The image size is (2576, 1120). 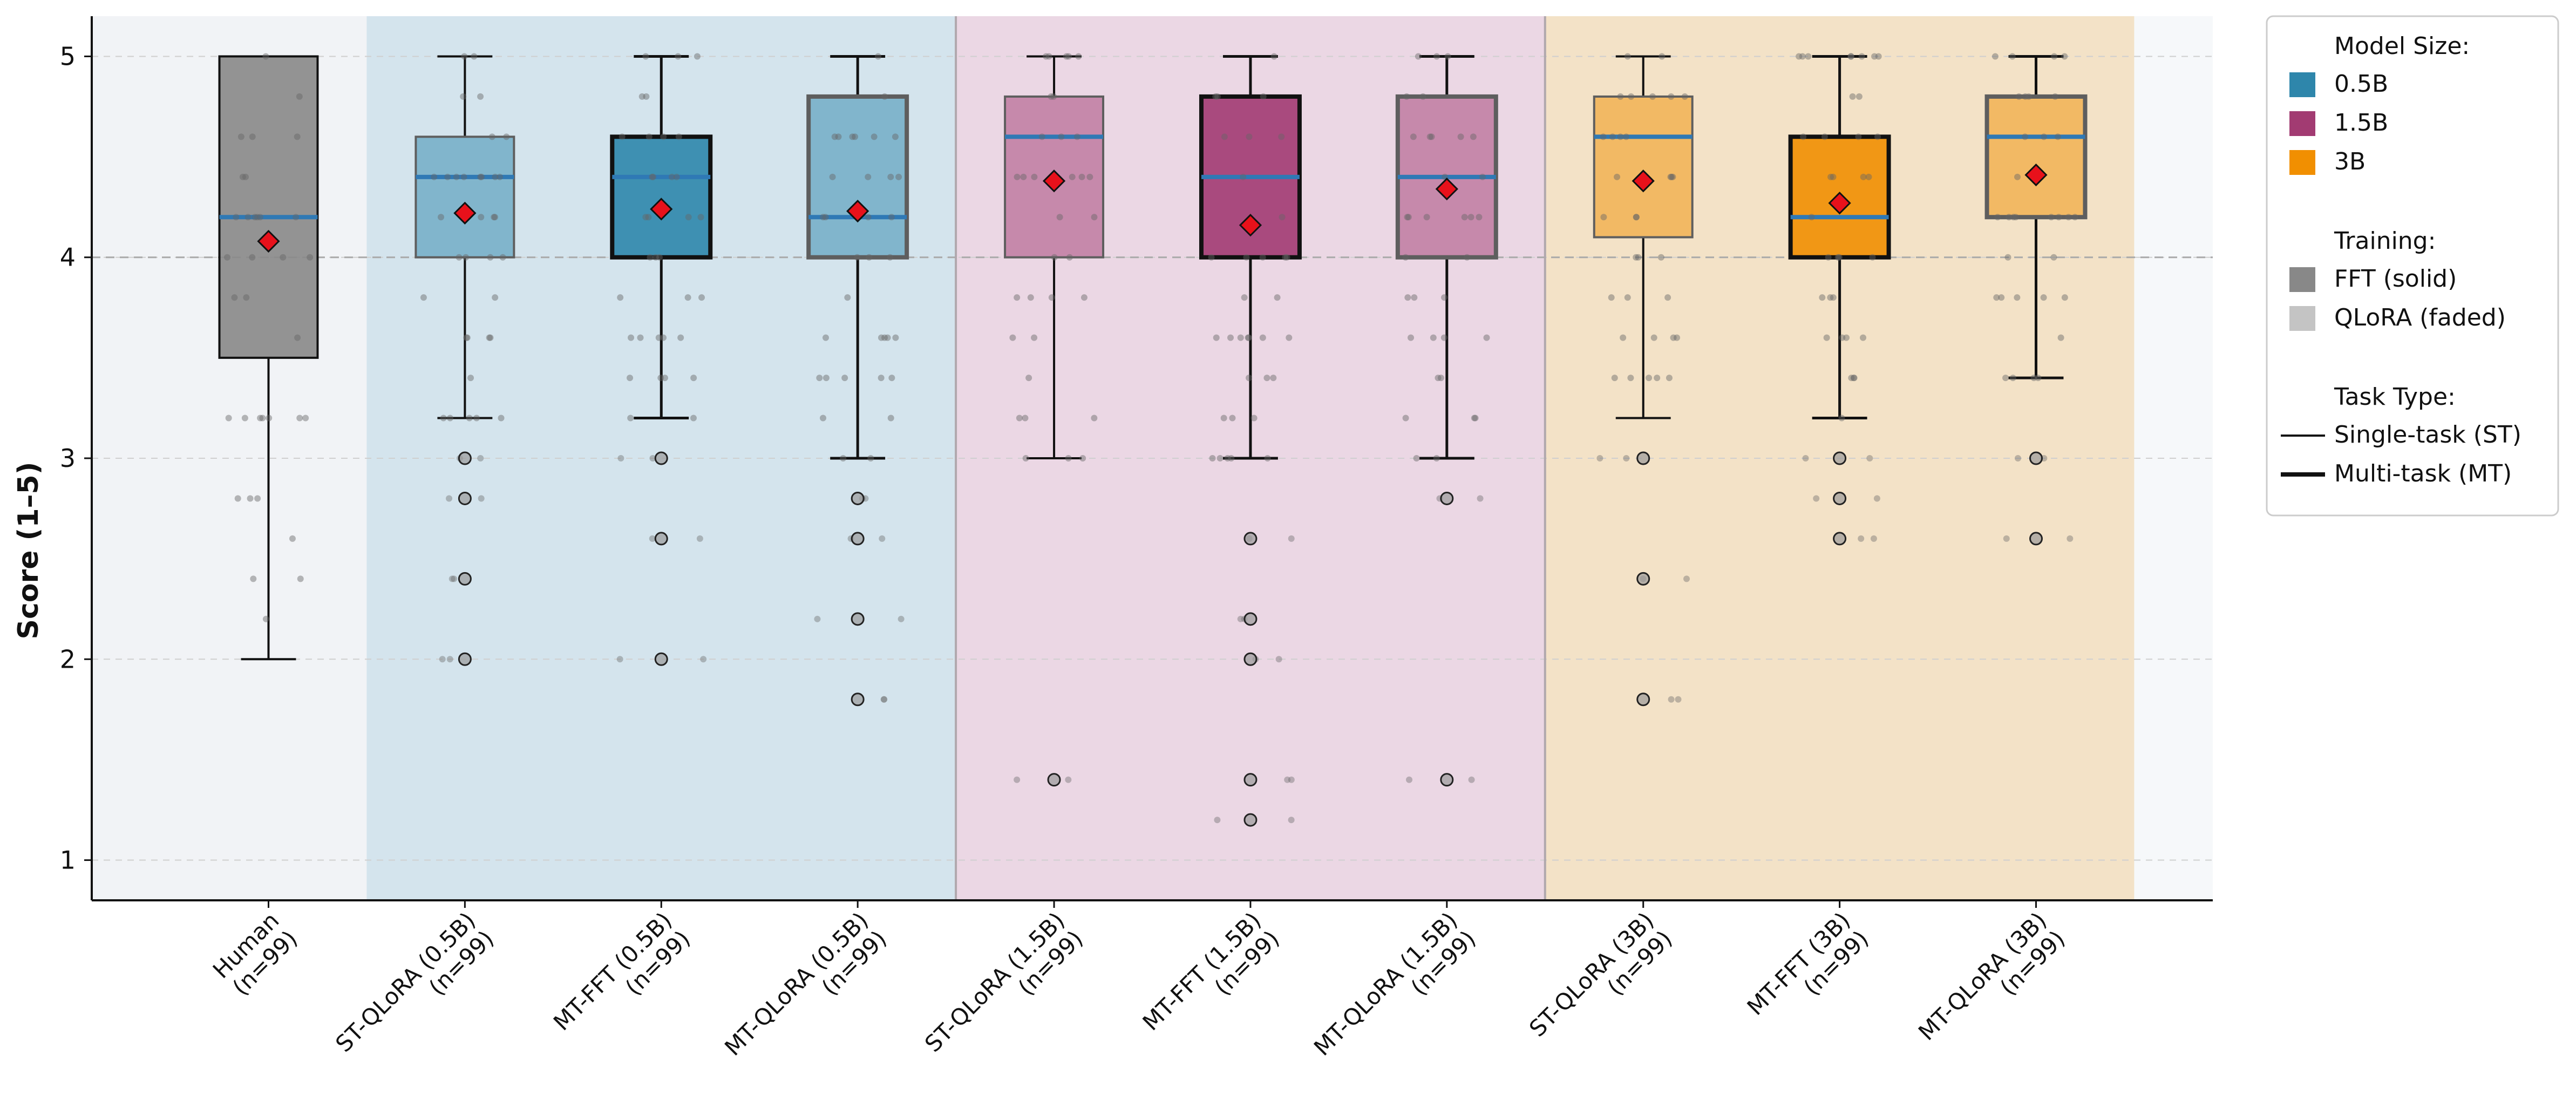 I want to click on legend-section-title: Model Size:, so click(x=2402, y=46).